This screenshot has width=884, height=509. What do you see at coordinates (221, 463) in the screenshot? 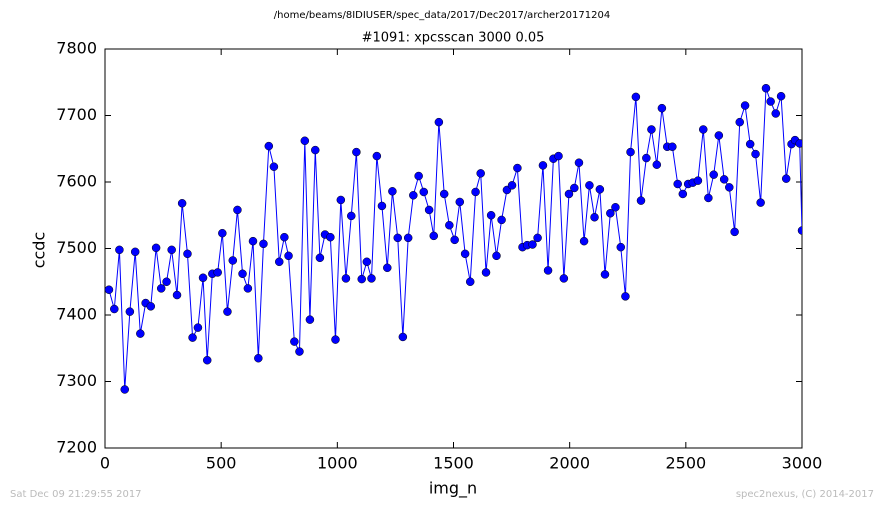
I see `x-tick-label: 500` at bounding box center [221, 463].